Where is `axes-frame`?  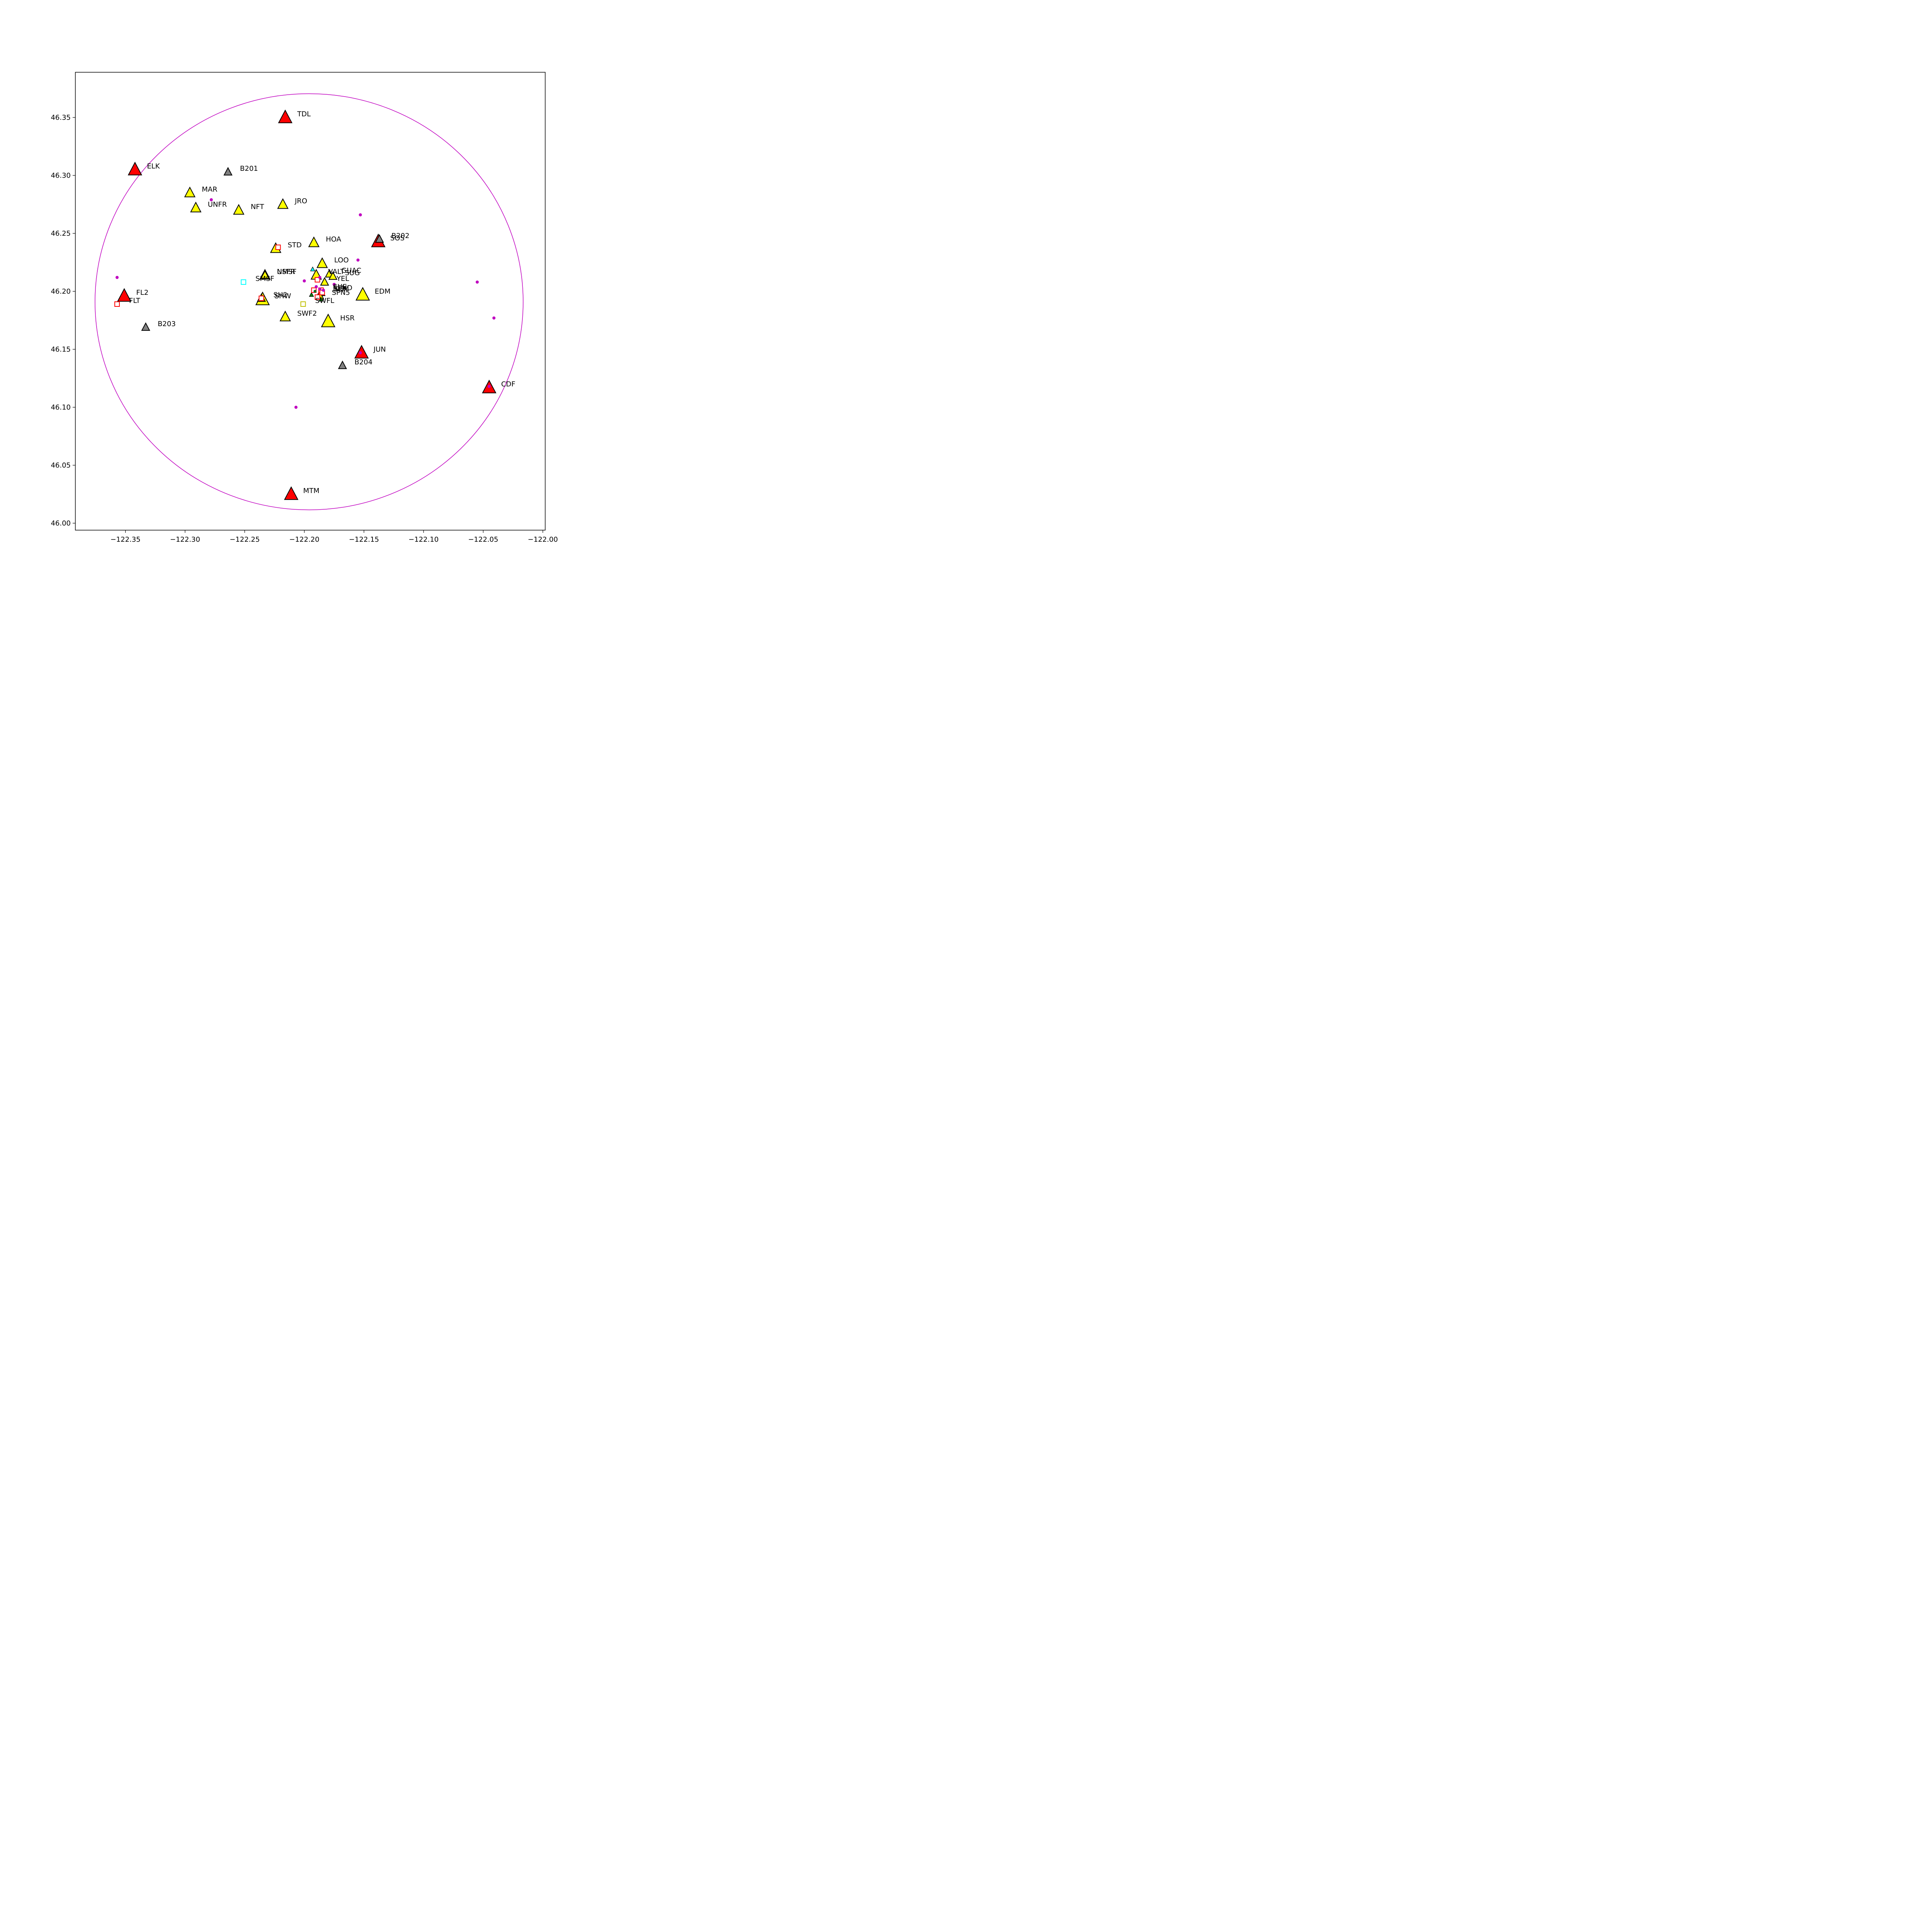
axes-frame is located at coordinates (310, 301).